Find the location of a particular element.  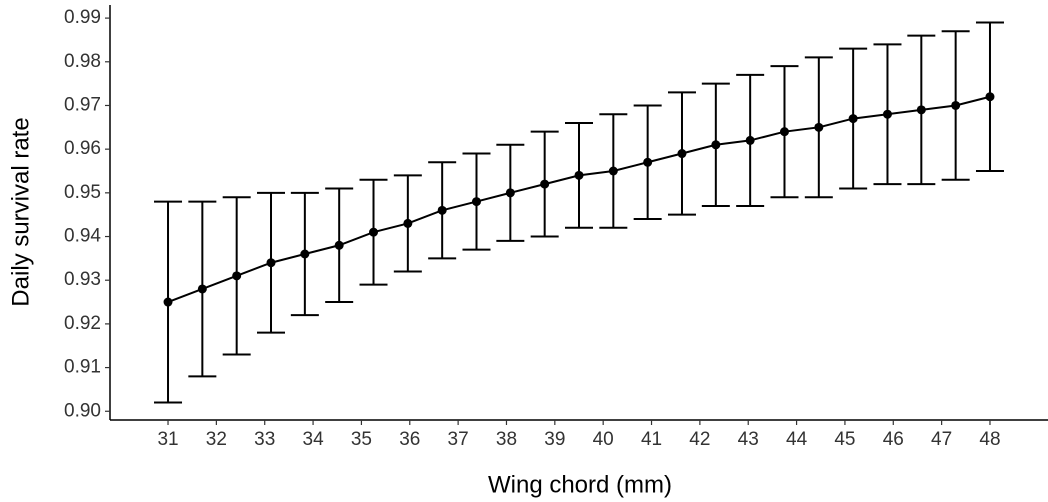

x-tick-label: 42 is located at coordinates (699, 439).